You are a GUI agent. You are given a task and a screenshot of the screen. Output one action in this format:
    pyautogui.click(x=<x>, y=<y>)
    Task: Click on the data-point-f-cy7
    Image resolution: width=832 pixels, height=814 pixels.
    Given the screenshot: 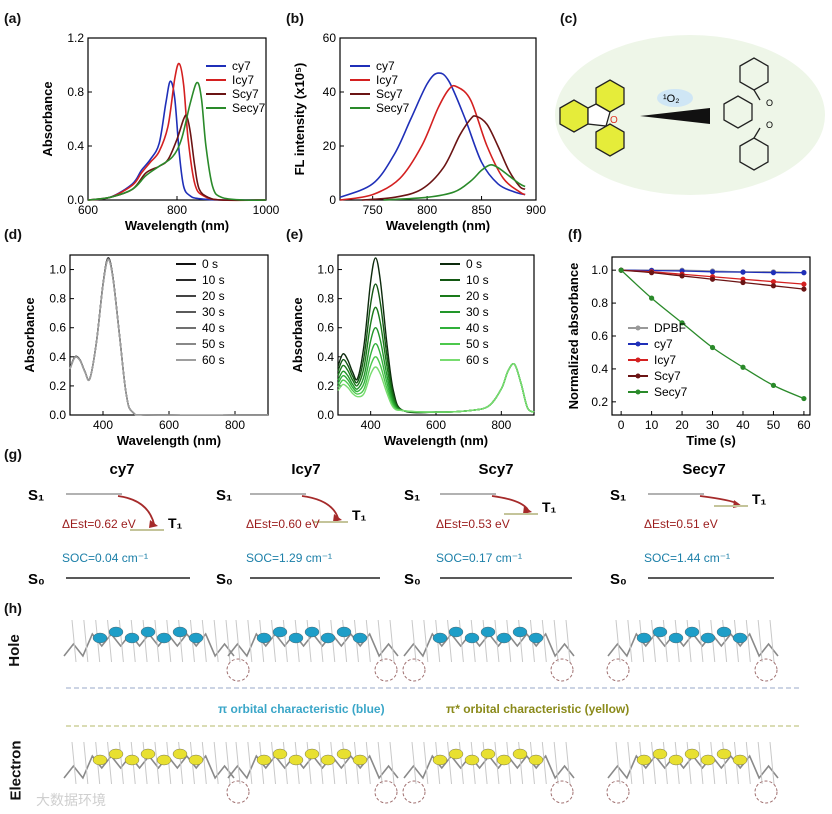 What is the action you would take?
    pyautogui.click(x=773, y=273)
    